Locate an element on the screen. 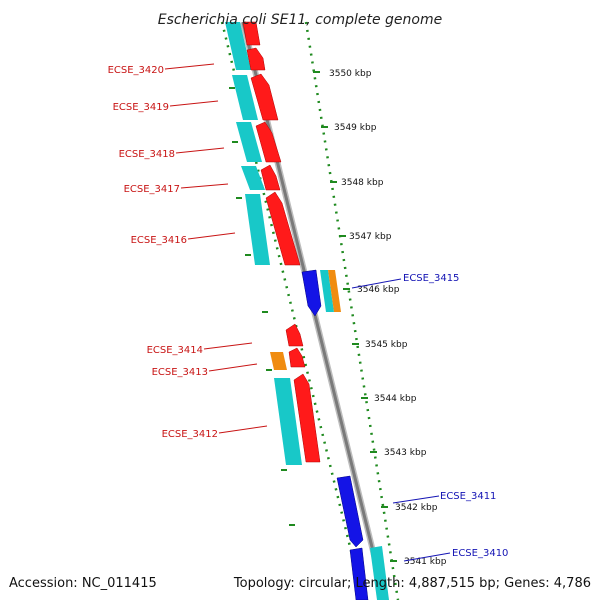 The width and height of the screenshot is (600, 600). outer-ticks is located at coordinates (355, 316).